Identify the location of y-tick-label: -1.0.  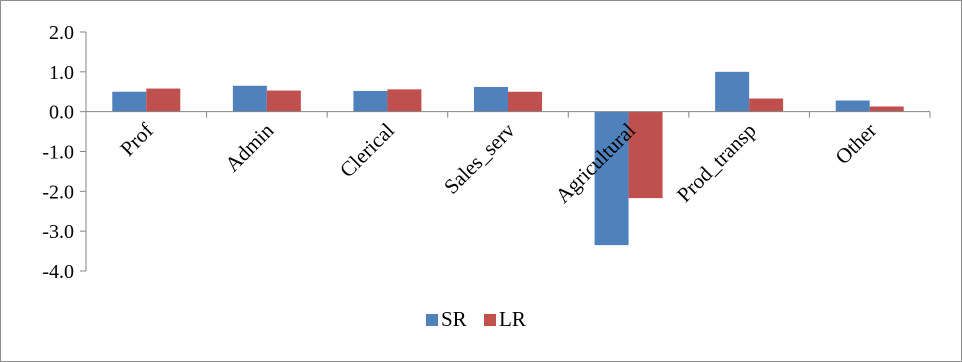
(58, 153).